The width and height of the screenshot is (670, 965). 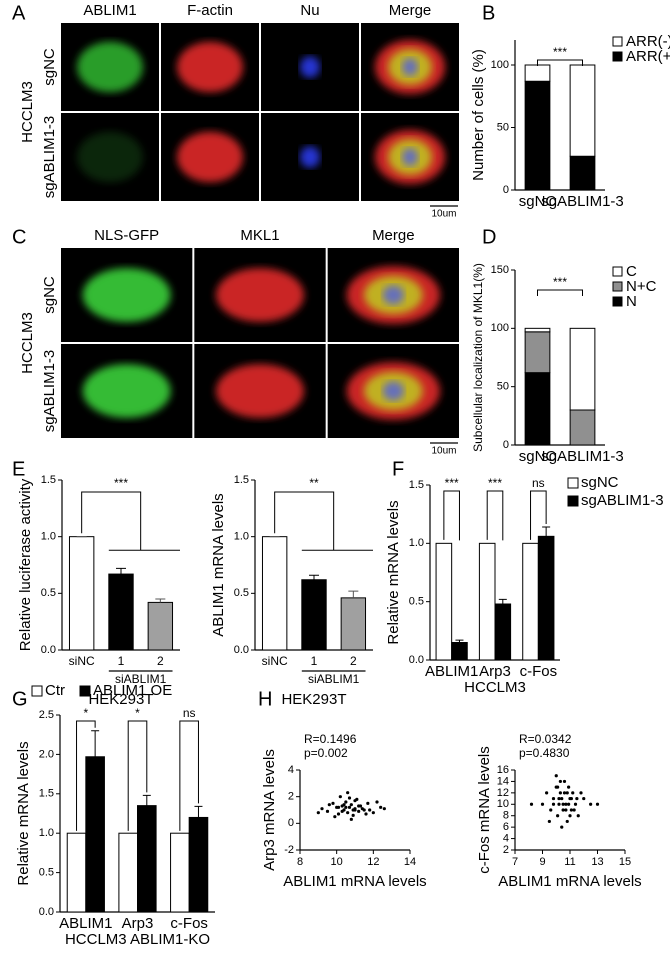 I want to click on sig-label: **, so click(x=314, y=483).